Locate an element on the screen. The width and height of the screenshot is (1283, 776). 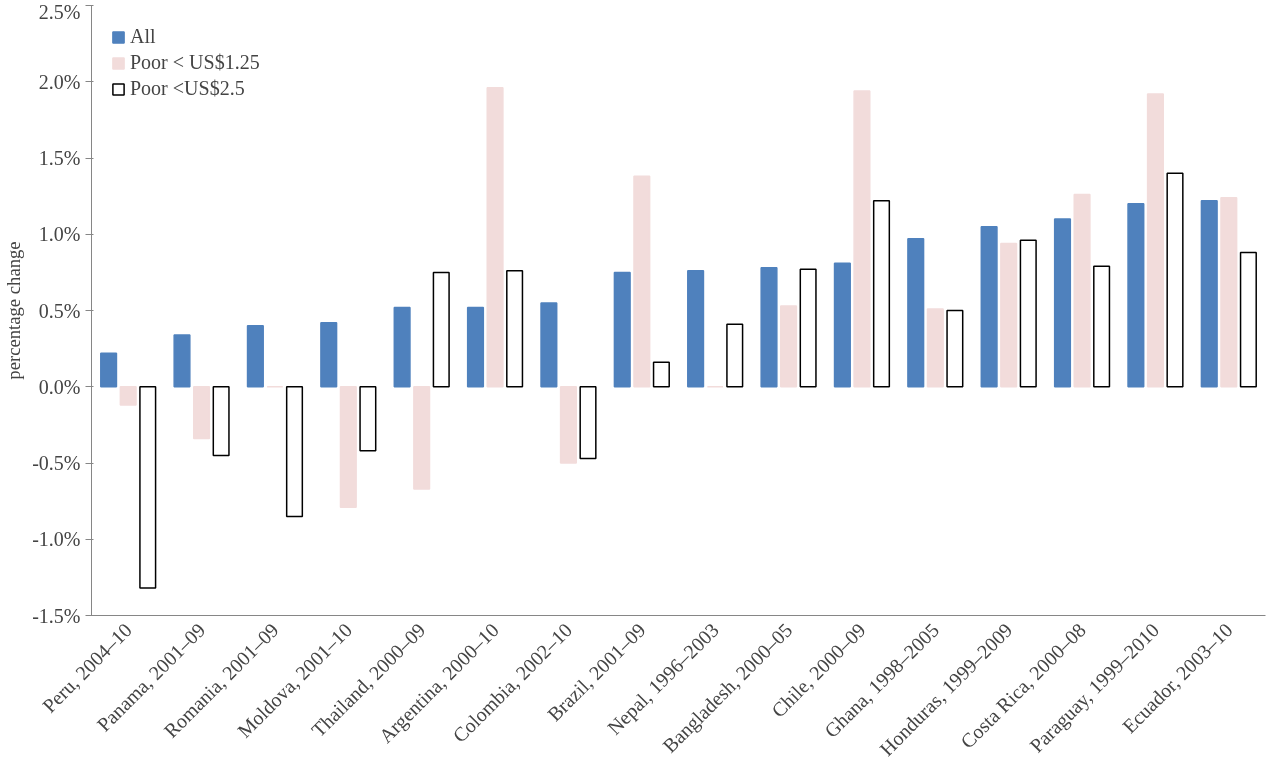
y-tick-label: 1.0% is located at coordinates (59, 234).